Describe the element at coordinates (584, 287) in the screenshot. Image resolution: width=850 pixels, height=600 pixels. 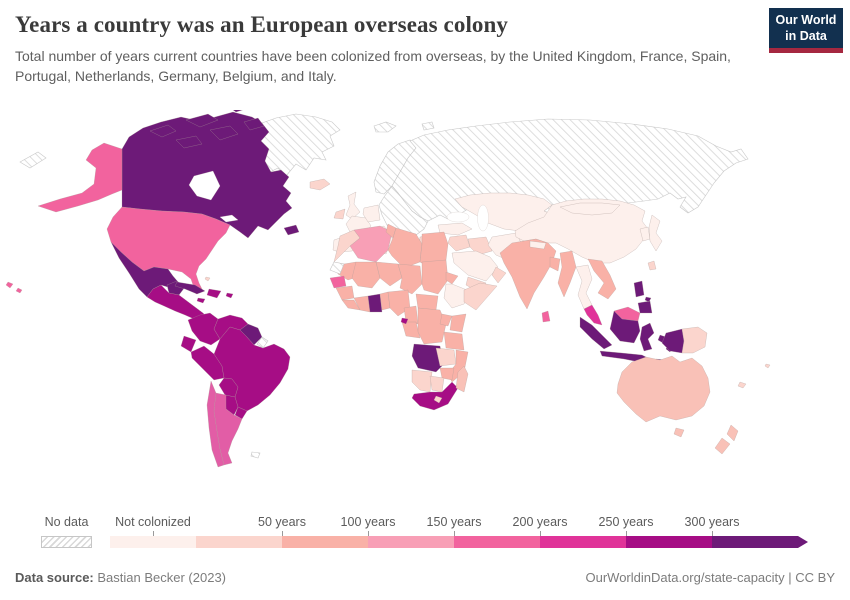
I see `region-thailand` at that location.